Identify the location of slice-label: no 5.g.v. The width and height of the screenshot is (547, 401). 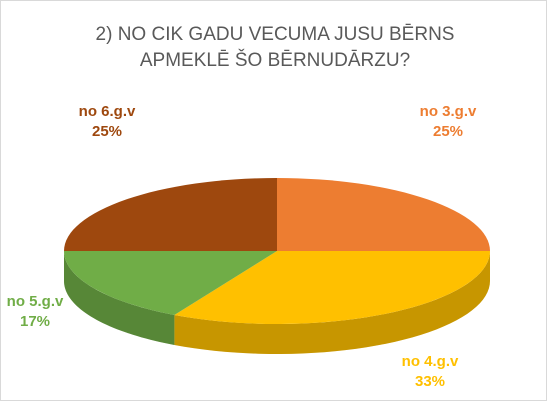
(35, 301).